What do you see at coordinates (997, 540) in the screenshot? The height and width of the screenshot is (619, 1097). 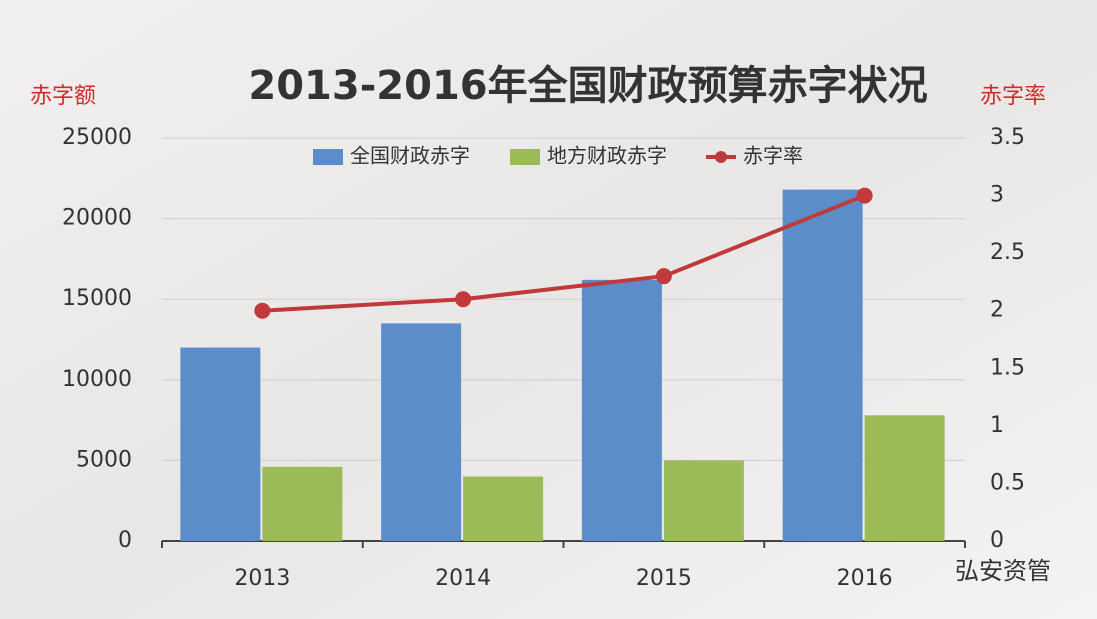 I see `y2-tick-label: 0` at bounding box center [997, 540].